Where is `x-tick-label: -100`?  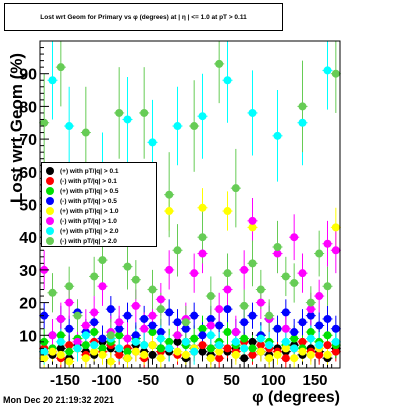
x-tick-label: -100 is located at coordinates (107, 380).